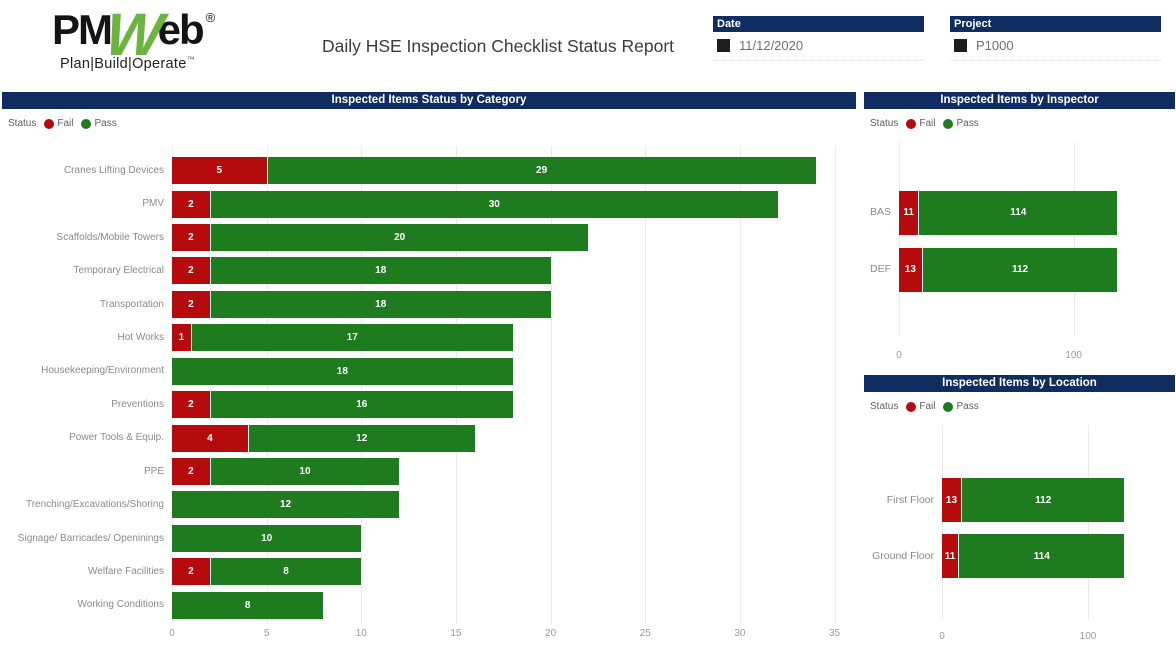 This screenshot has height=668, width=1176. Describe the element at coordinates (1055, 24) in the screenshot. I see `project-slicer-header: Project` at that location.